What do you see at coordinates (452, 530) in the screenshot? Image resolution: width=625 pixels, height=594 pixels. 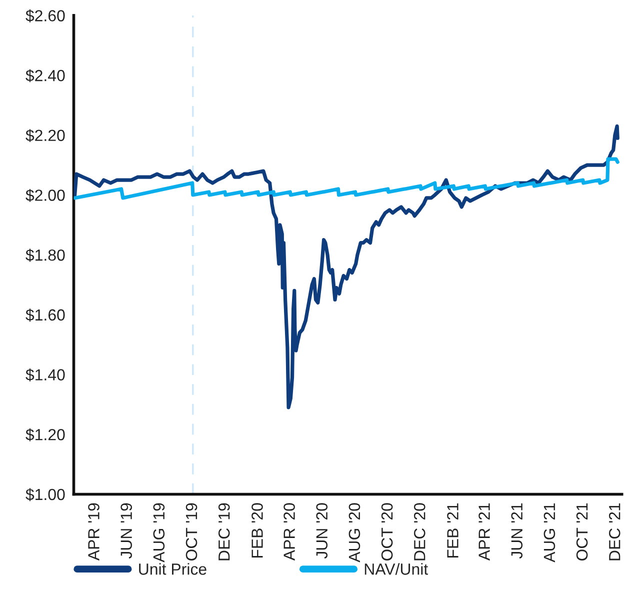 I see `x-tick-label: FEB '21` at bounding box center [452, 530].